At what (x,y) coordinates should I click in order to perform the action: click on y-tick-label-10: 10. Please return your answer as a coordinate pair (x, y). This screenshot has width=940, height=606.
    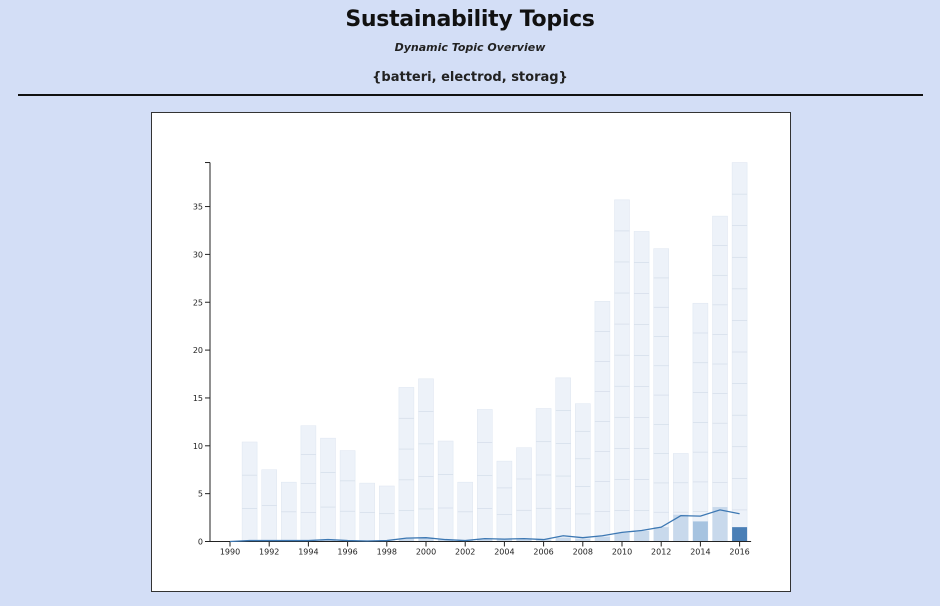
    Looking at the image, I should click on (198, 446).